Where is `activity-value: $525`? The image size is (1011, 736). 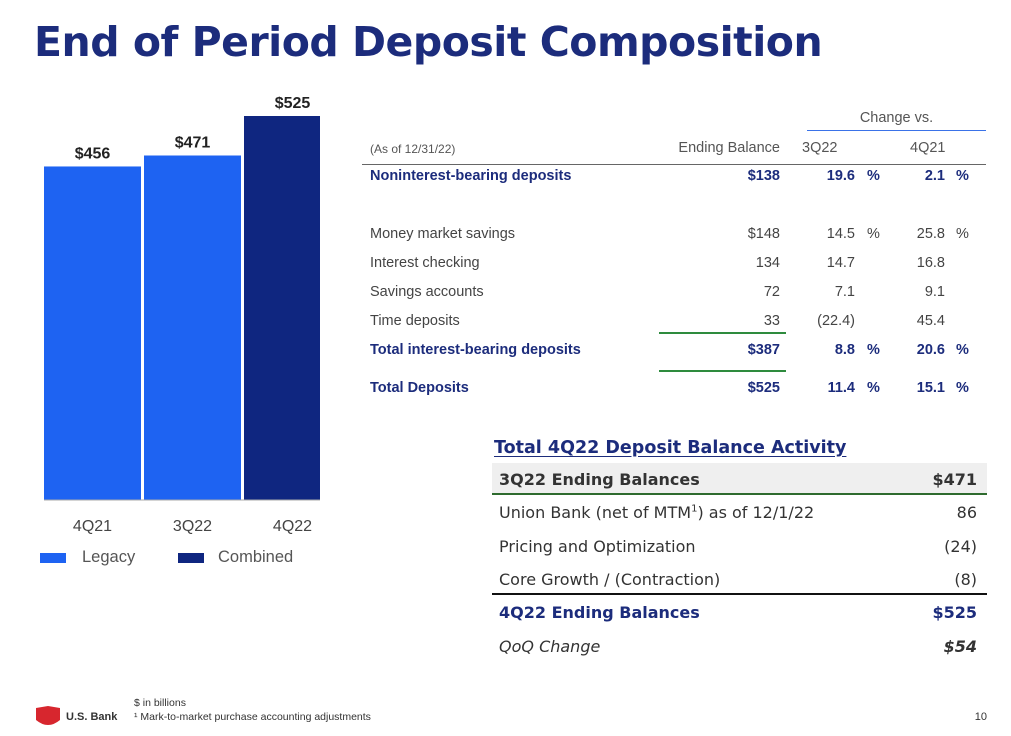 activity-value: $525 is located at coordinates (954, 612).